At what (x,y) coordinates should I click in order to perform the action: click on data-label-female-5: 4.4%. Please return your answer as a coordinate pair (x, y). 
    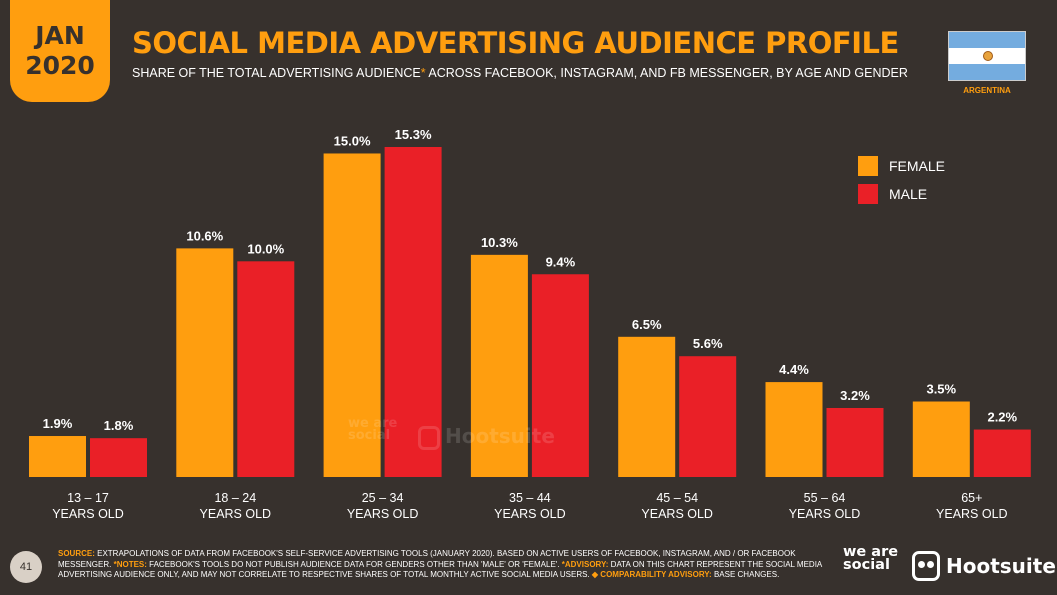
    Looking at the image, I should click on (794, 369).